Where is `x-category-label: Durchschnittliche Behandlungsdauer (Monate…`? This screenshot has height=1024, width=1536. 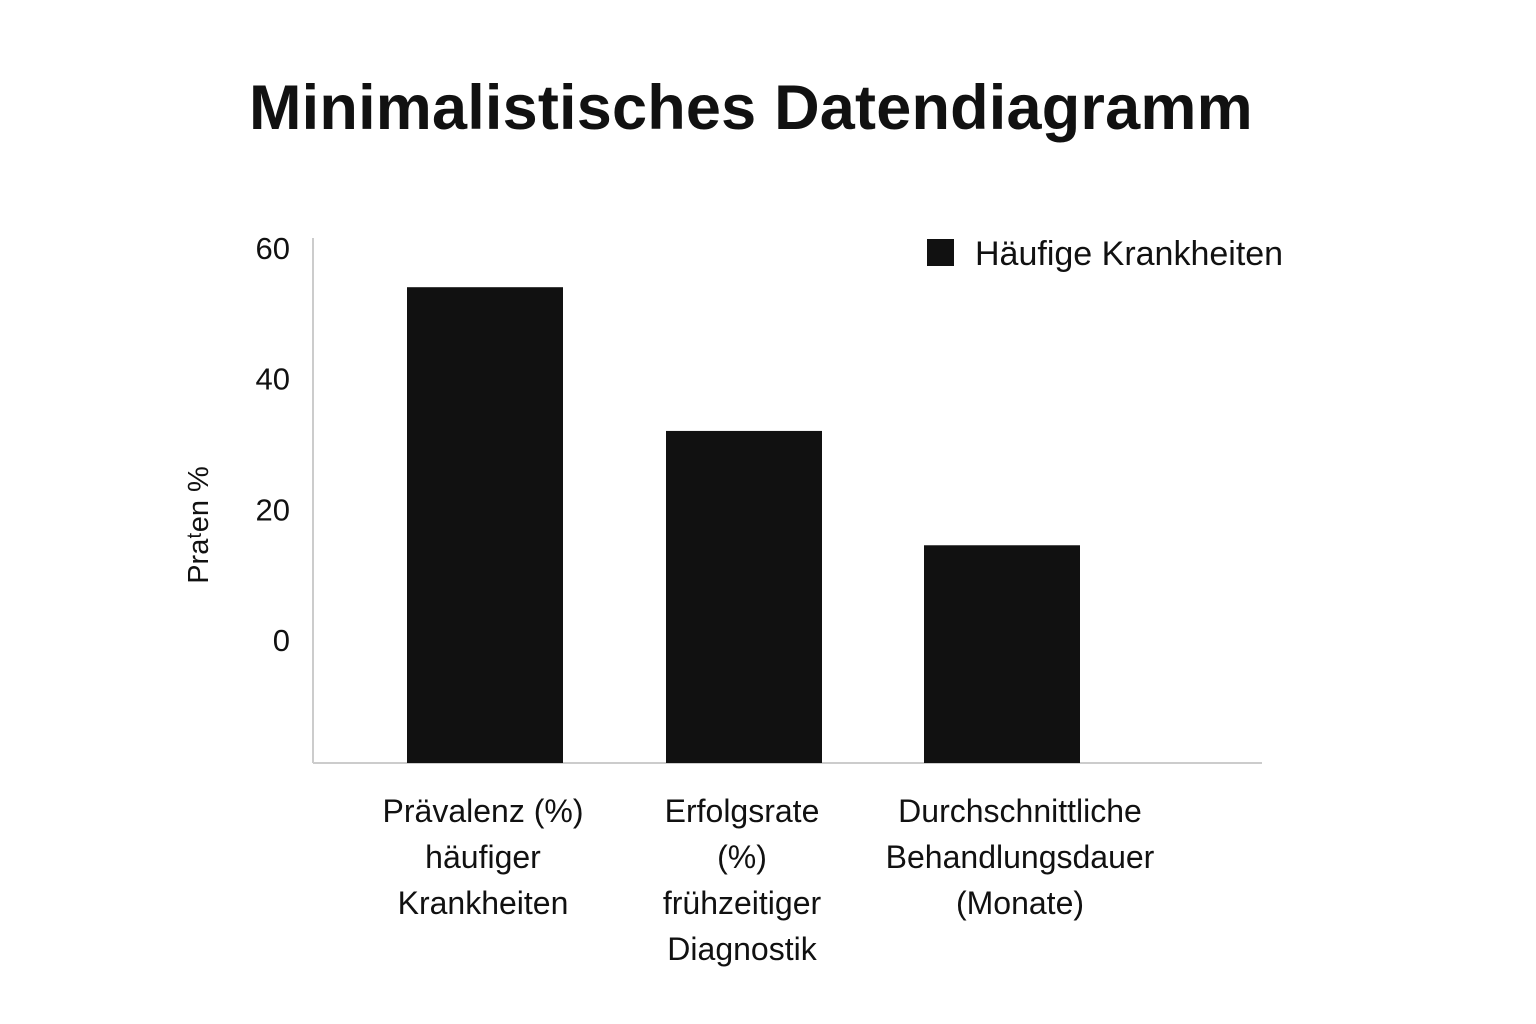 x-category-label: Durchschnittliche Behandlungsdauer (Monate… is located at coordinates (1020, 857).